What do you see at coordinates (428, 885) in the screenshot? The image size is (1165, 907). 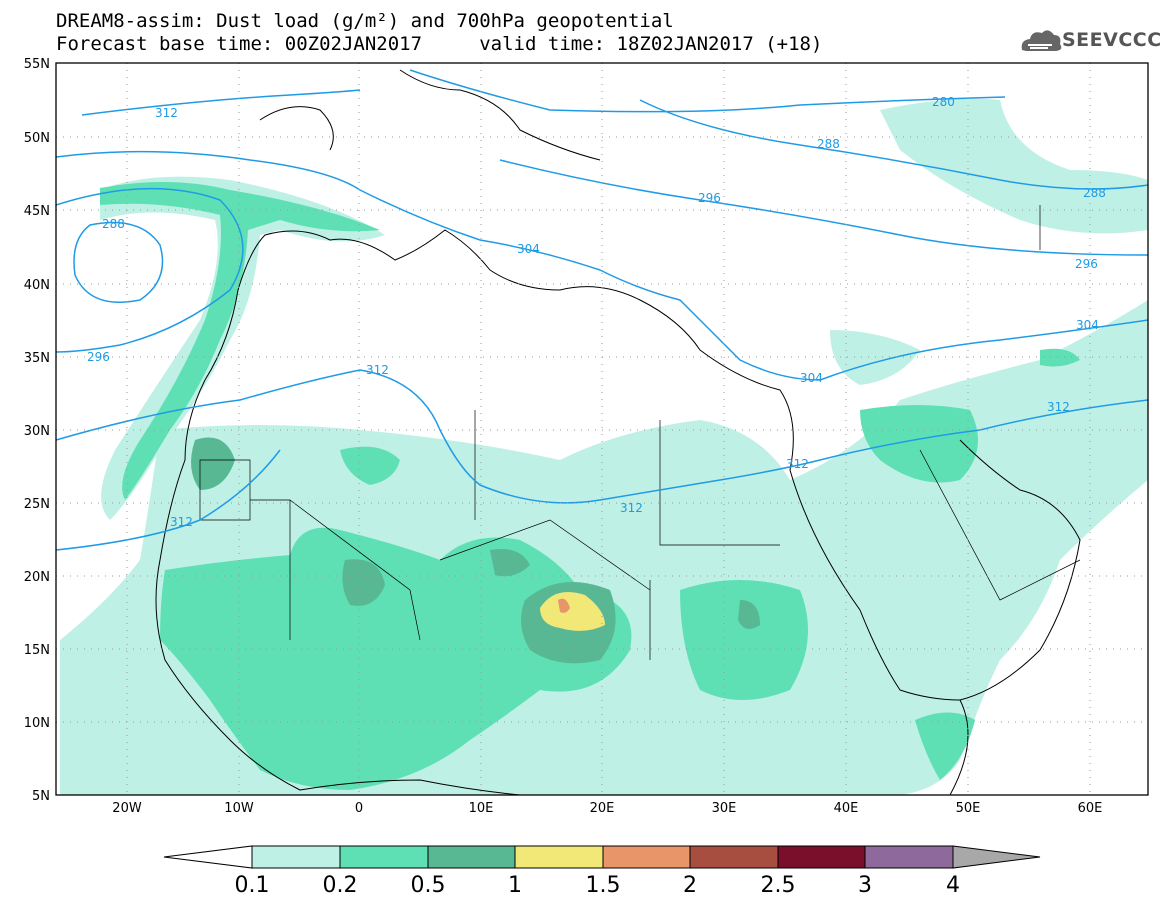 I see `colorbar-label: 0.5` at bounding box center [428, 885].